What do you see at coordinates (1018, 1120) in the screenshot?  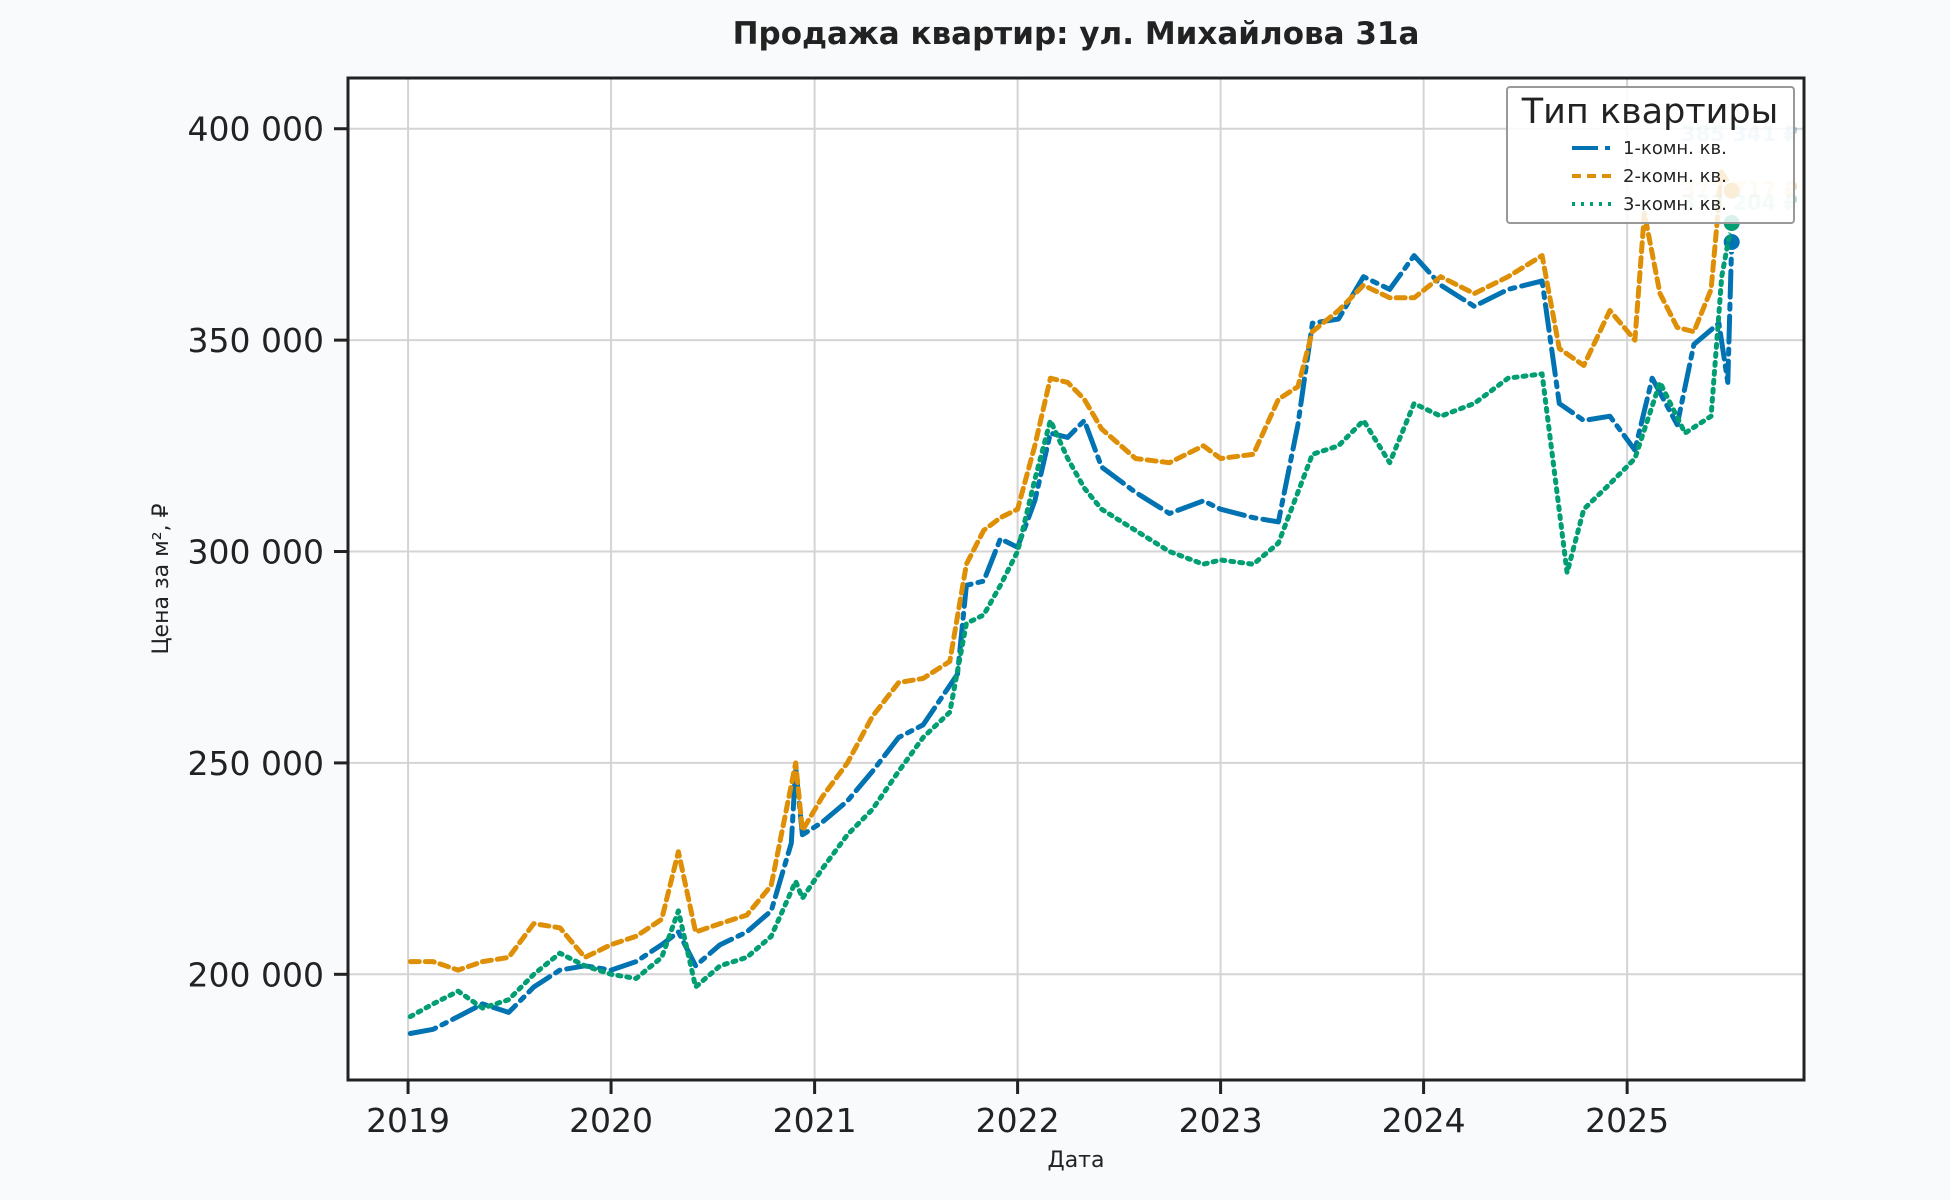 I see `x-tick-label: 2022` at bounding box center [1018, 1120].